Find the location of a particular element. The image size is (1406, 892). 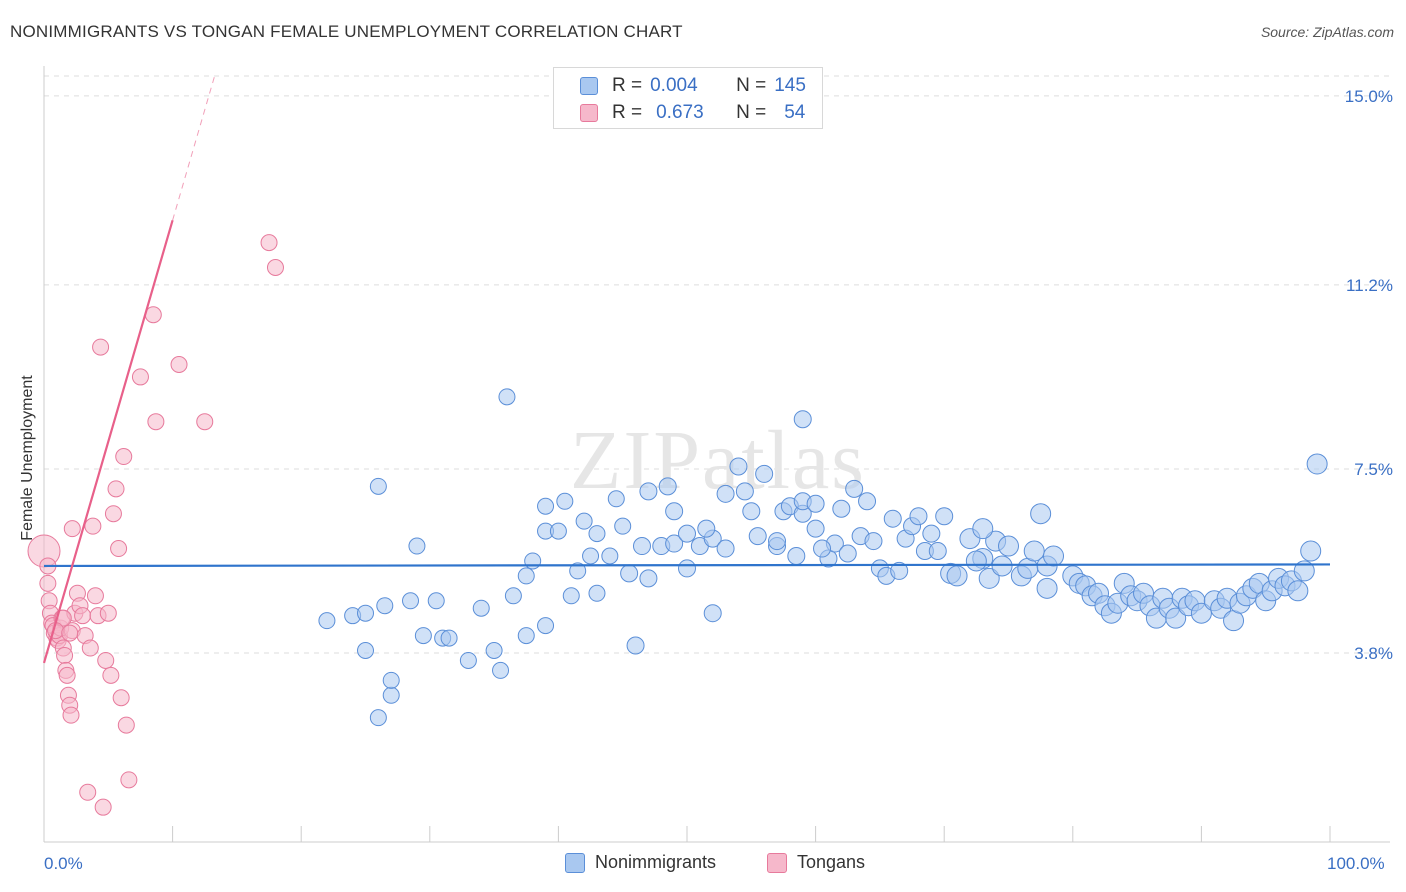

x-tick-label: 0.0% is located at coordinates (63, 863).